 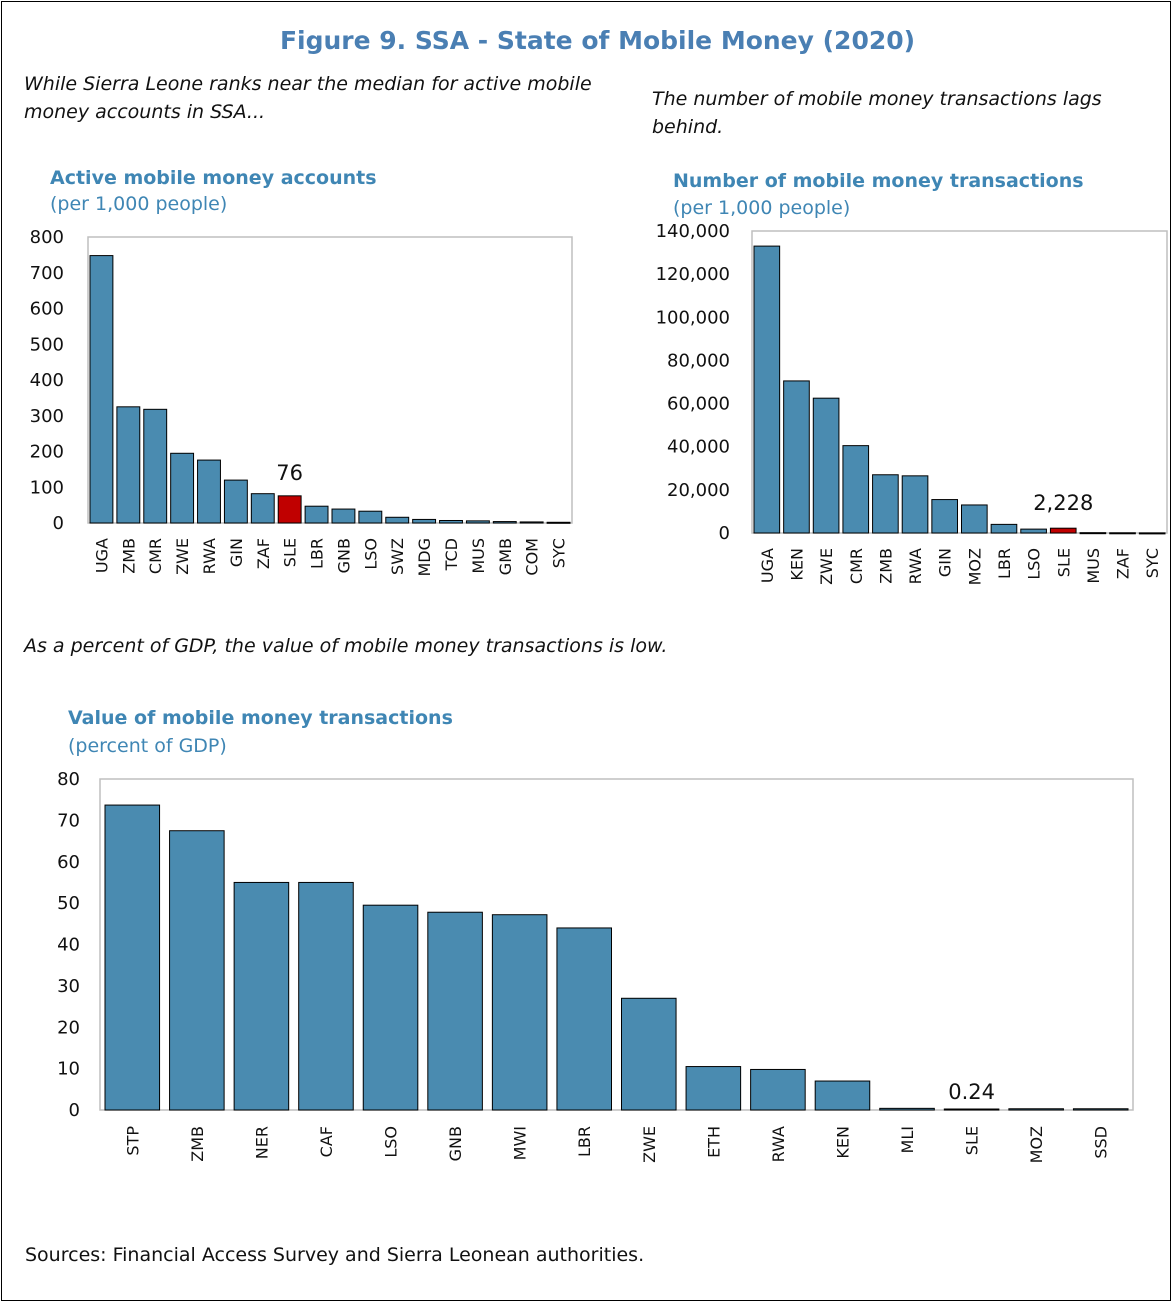 What do you see at coordinates (68, 945) in the screenshot?
I see `y-tick-label: 40` at bounding box center [68, 945].